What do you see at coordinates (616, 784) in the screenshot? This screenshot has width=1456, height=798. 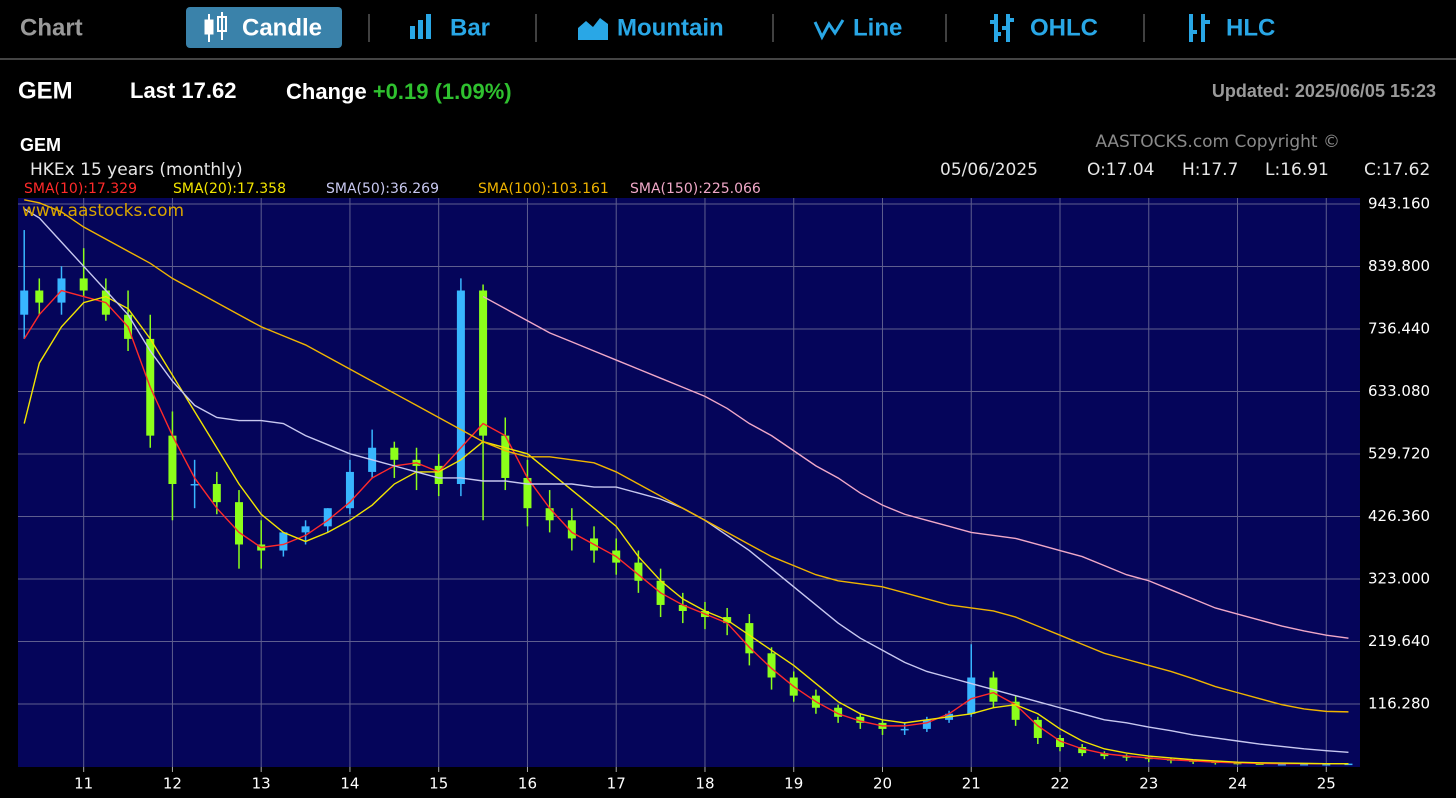 I see `x-tick-label: 17` at bounding box center [616, 784].